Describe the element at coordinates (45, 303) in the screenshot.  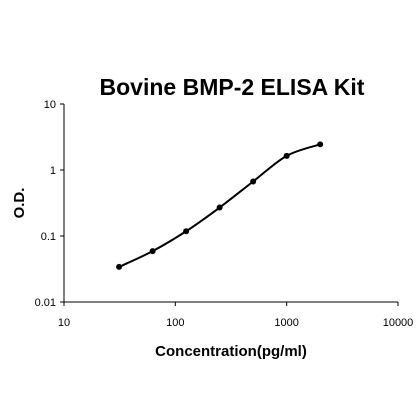
I see `y-tick-label: 0.01` at that location.